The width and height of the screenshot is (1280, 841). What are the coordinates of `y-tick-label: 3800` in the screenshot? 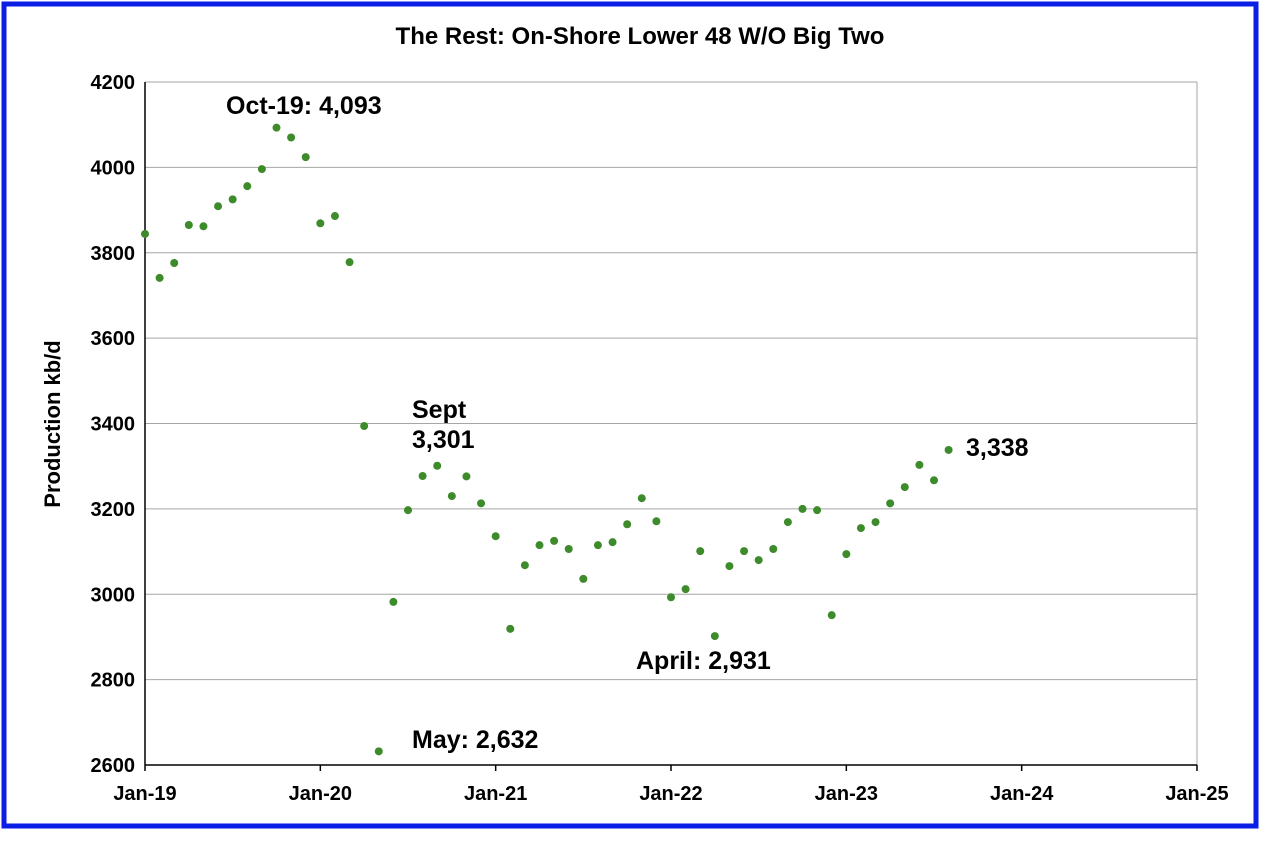 It's located at (113, 254).